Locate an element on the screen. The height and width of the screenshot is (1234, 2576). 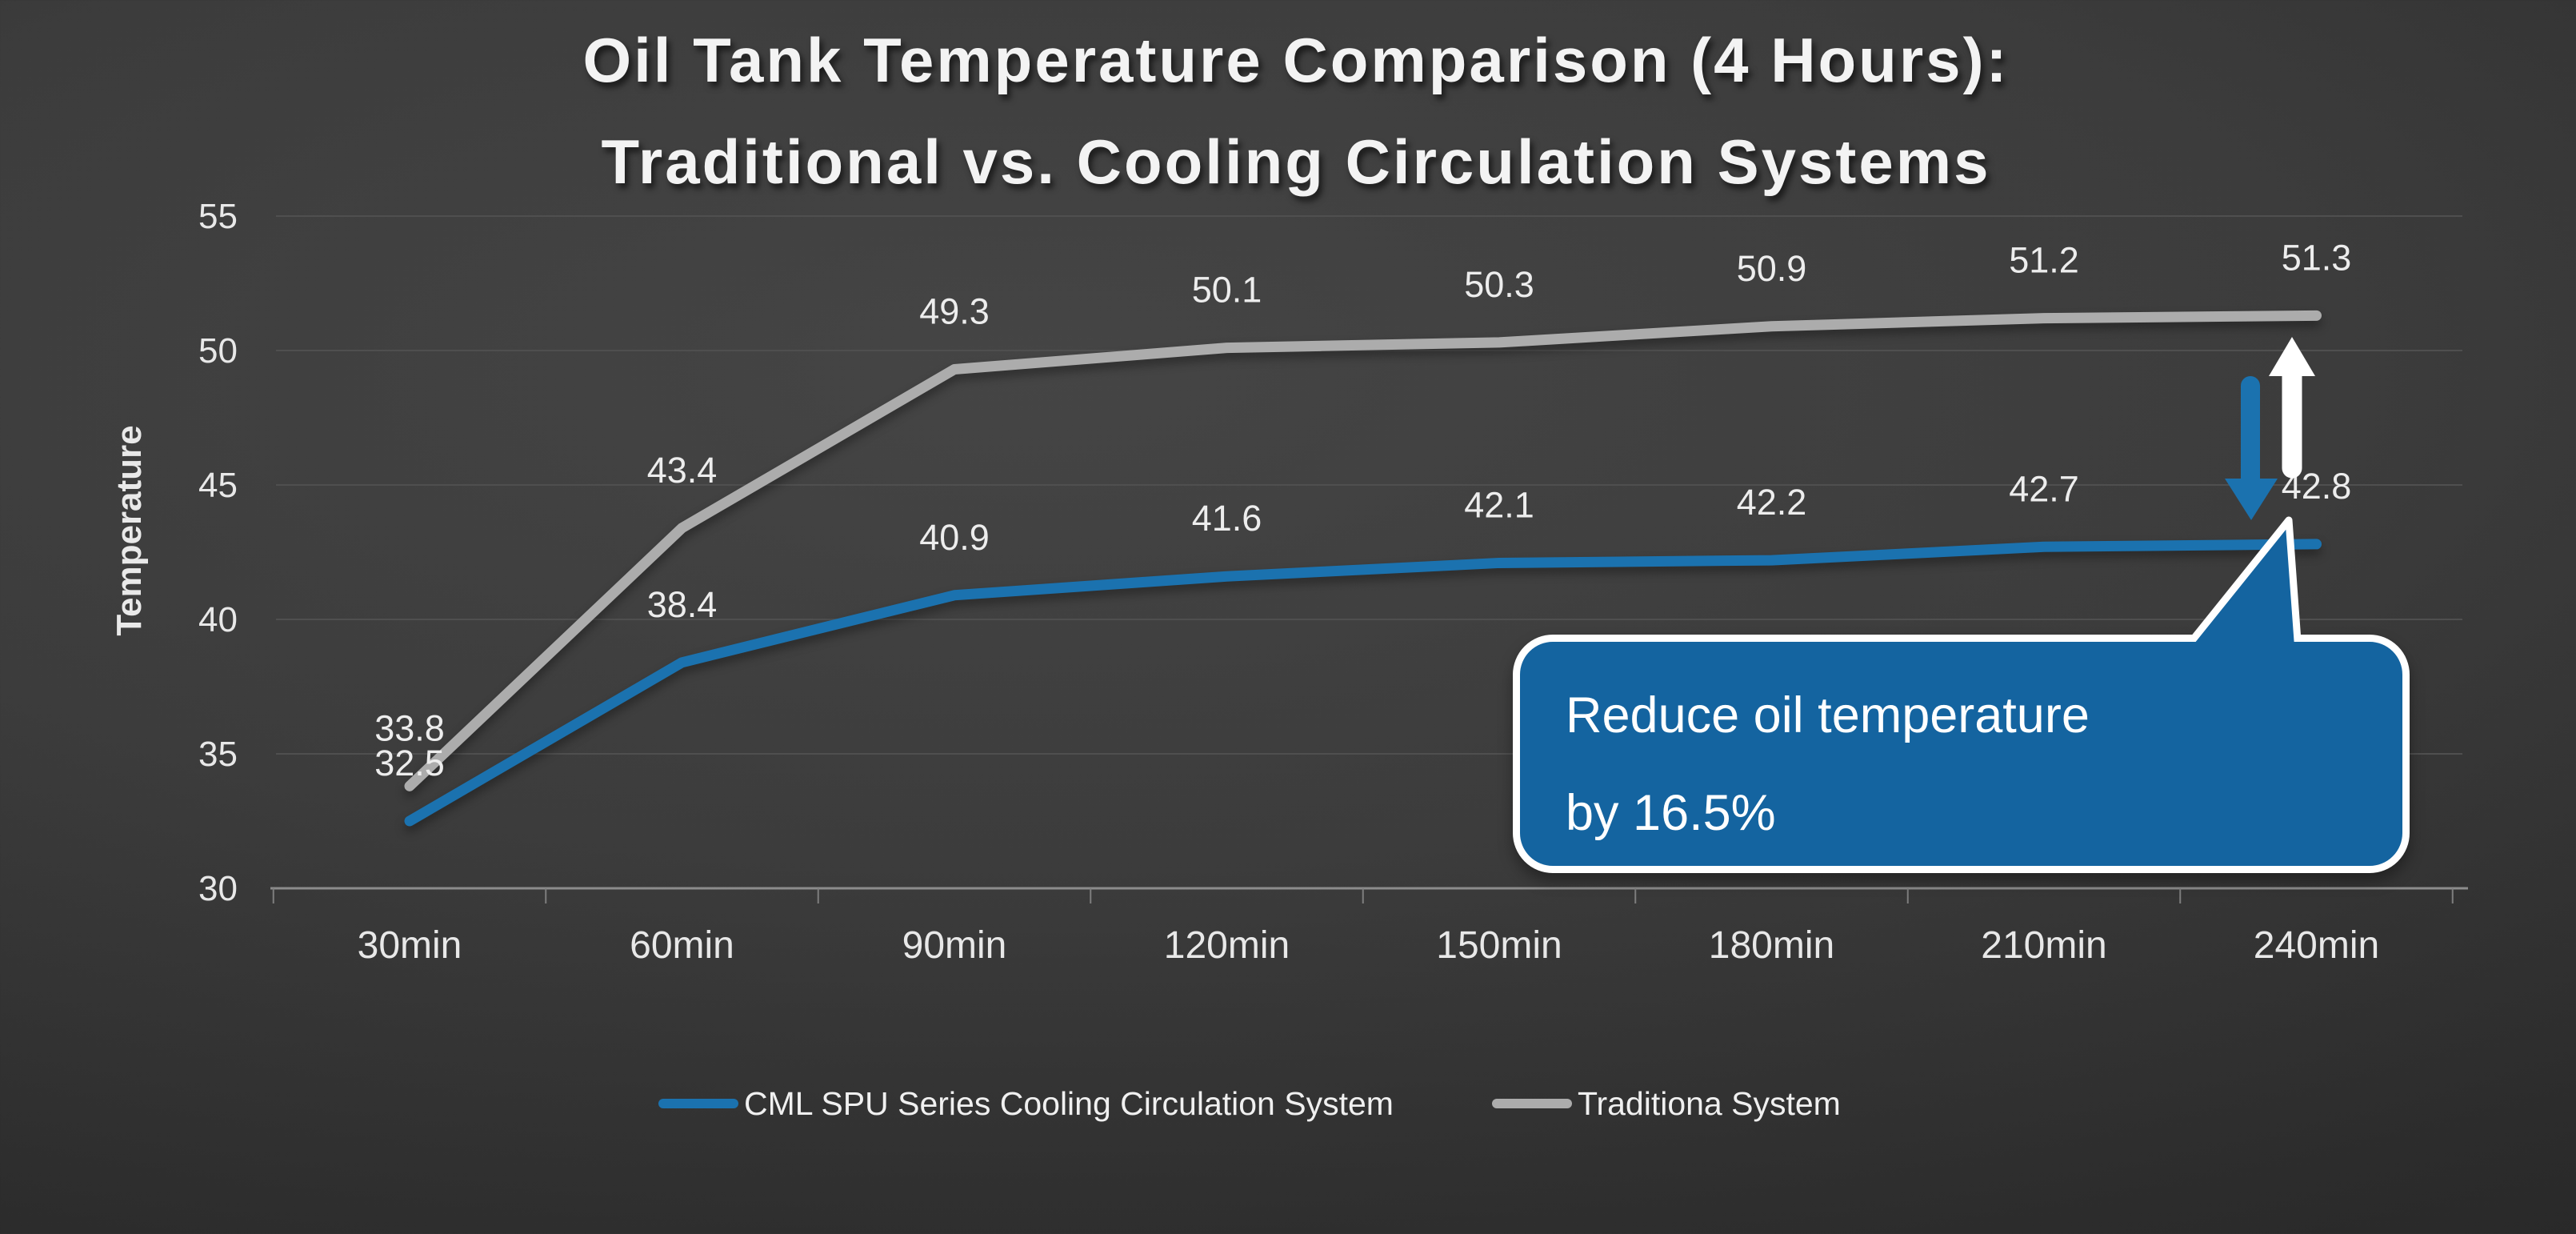
x-tick-label: 30min is located at coordinates (410, 945).